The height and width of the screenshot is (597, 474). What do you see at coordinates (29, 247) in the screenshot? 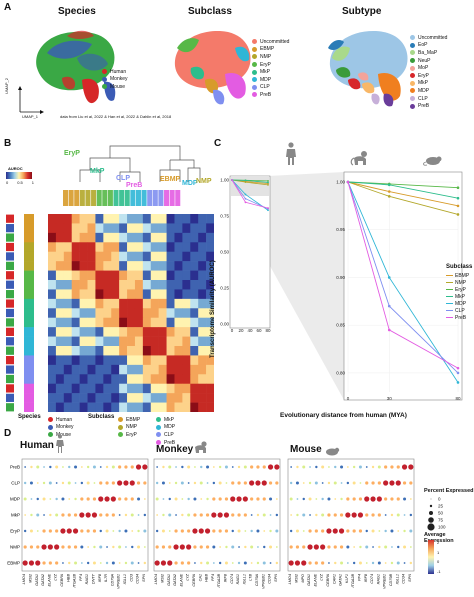
I see `row-subclass-annotation` at bounding box center [29, 247].